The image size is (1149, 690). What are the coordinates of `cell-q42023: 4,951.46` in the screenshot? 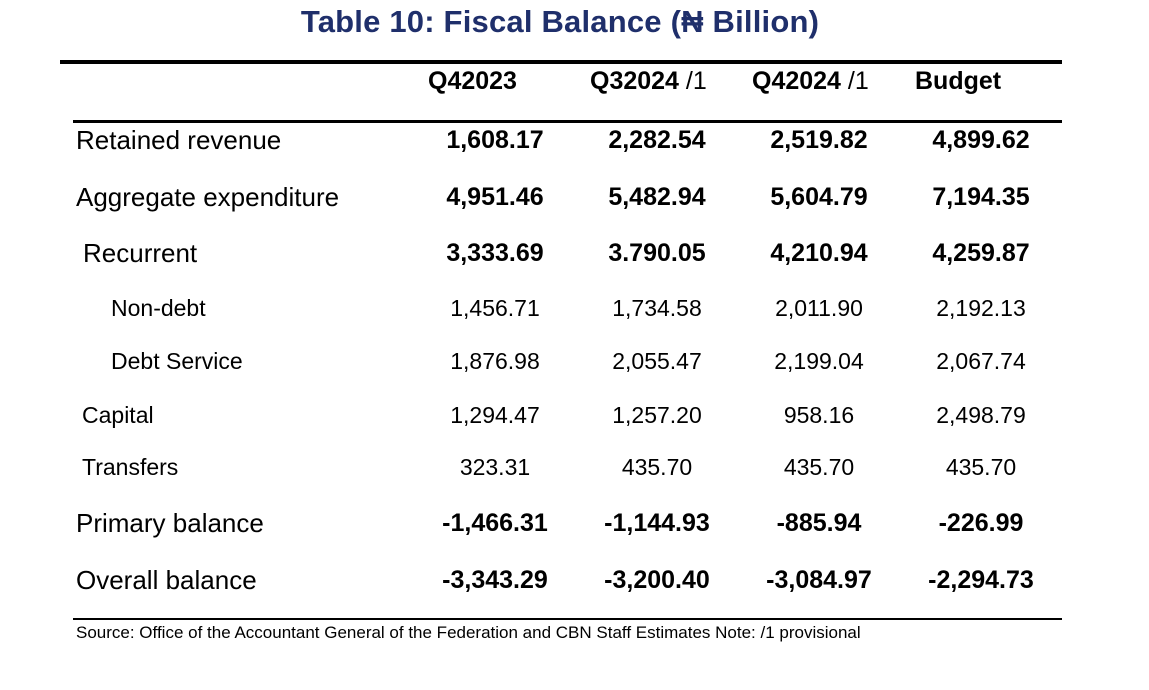 It's located at (495, 197).